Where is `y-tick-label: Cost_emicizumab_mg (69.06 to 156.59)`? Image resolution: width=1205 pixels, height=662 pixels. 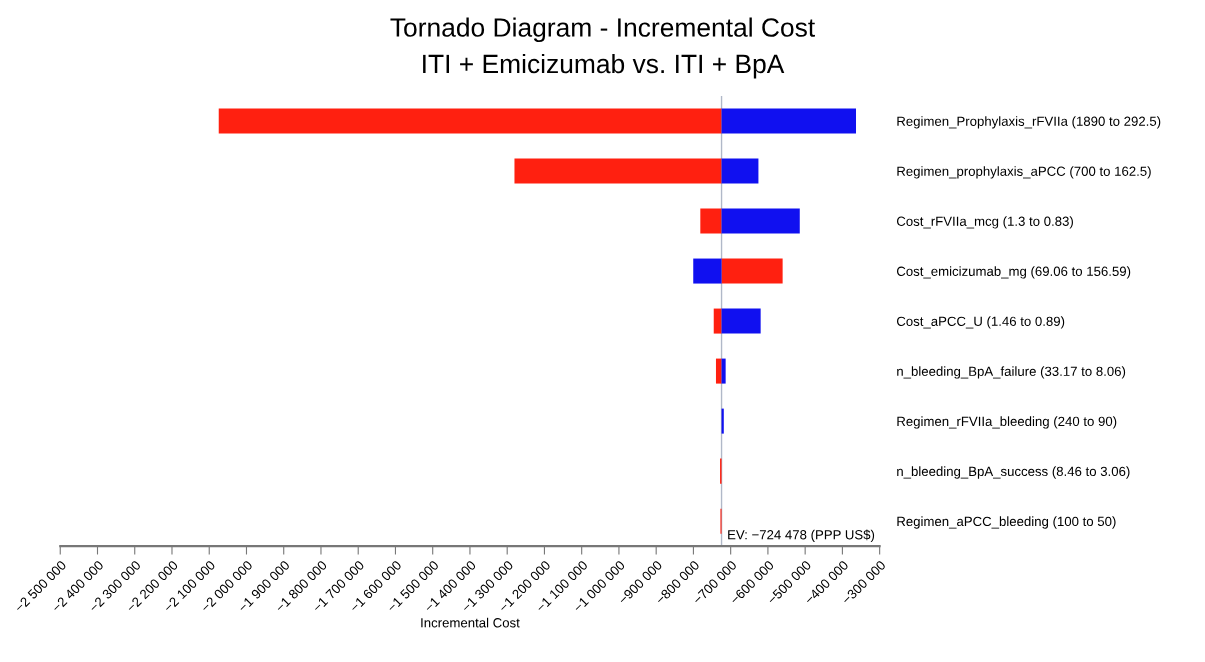 y-tick-label: Cost_emicizumab_mg (69.06 to 156.59) is located at coordinates (1013, 272).